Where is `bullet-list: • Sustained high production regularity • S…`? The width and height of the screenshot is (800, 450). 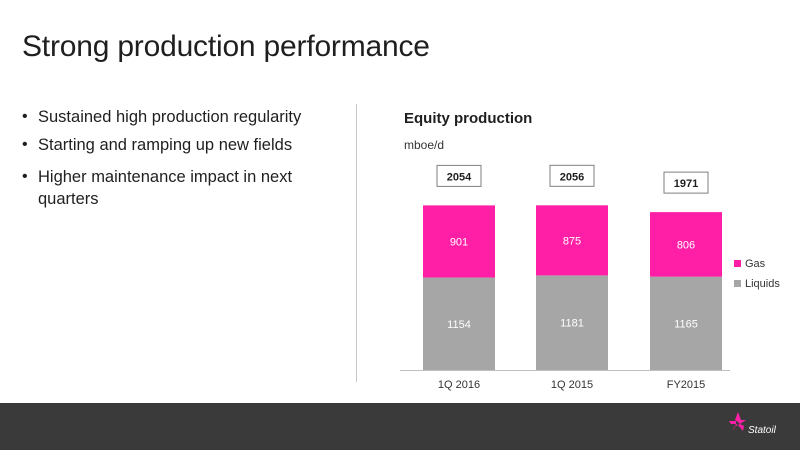 bullet-list: • Sustained high production regularity • S… is located at coordinates (182, 161).